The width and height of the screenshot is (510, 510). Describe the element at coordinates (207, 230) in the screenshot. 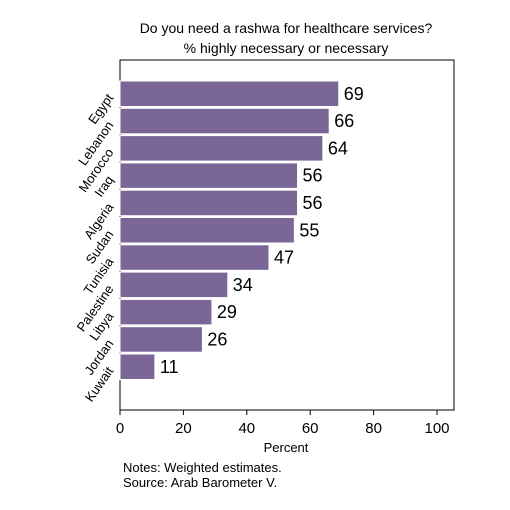

I see `bar-sudan` at that location.